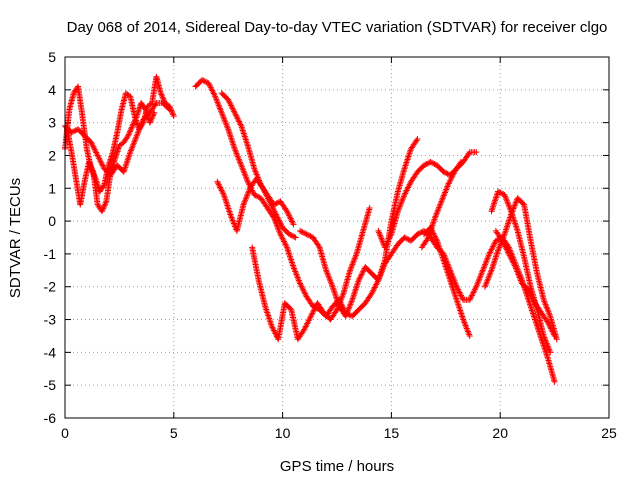 This screenshot has width=640, height=480. I want to click on x-tick-label: 20, so click(500, 433).